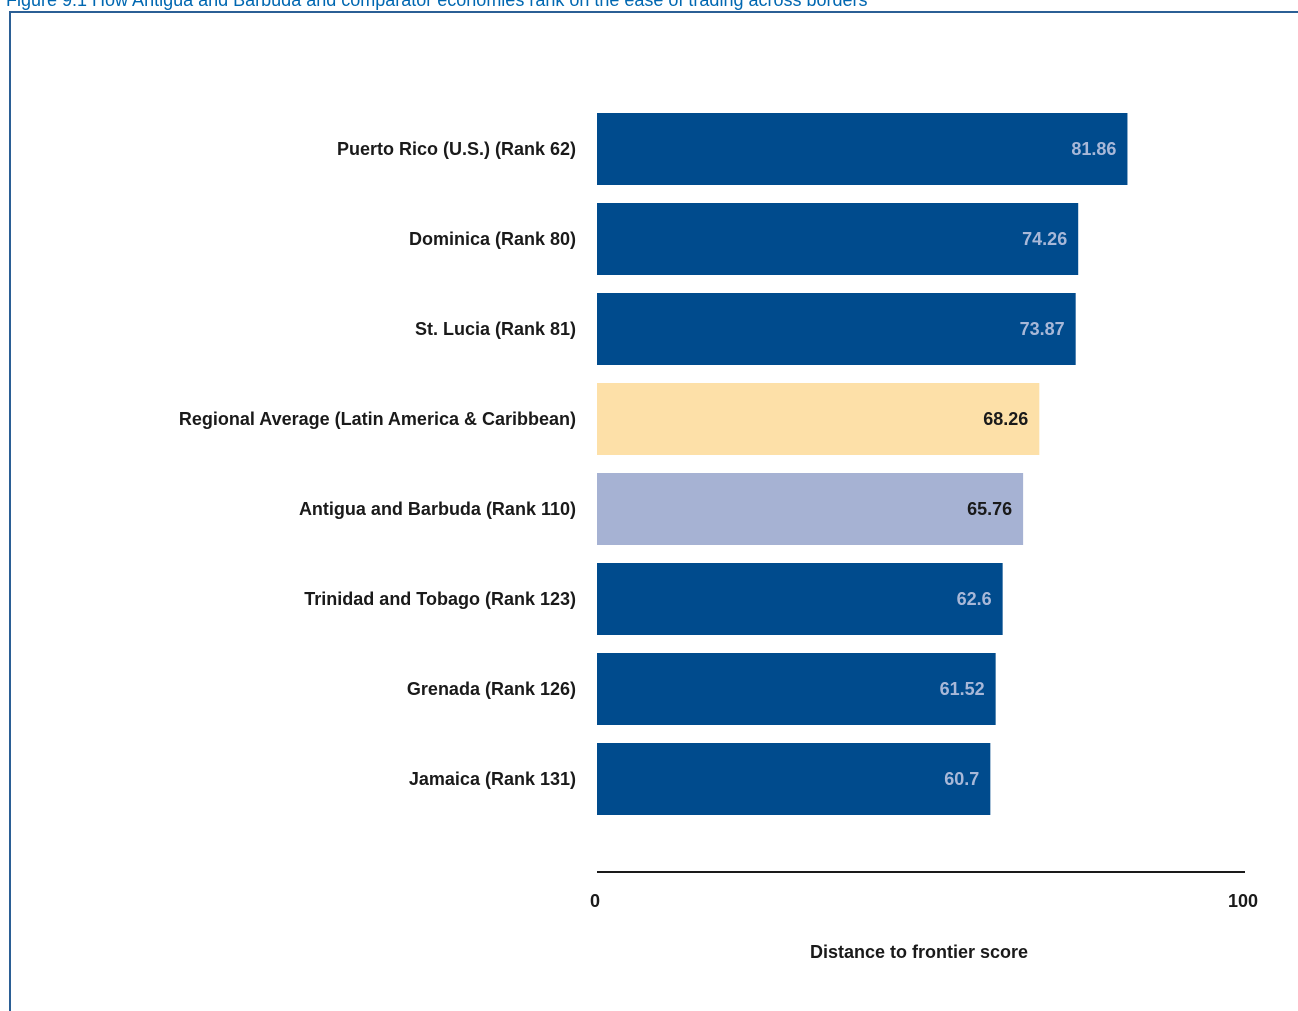  Describe the element at coordinates (989, 509) in the screenshot. I see `value-label: 65.76` at that location.